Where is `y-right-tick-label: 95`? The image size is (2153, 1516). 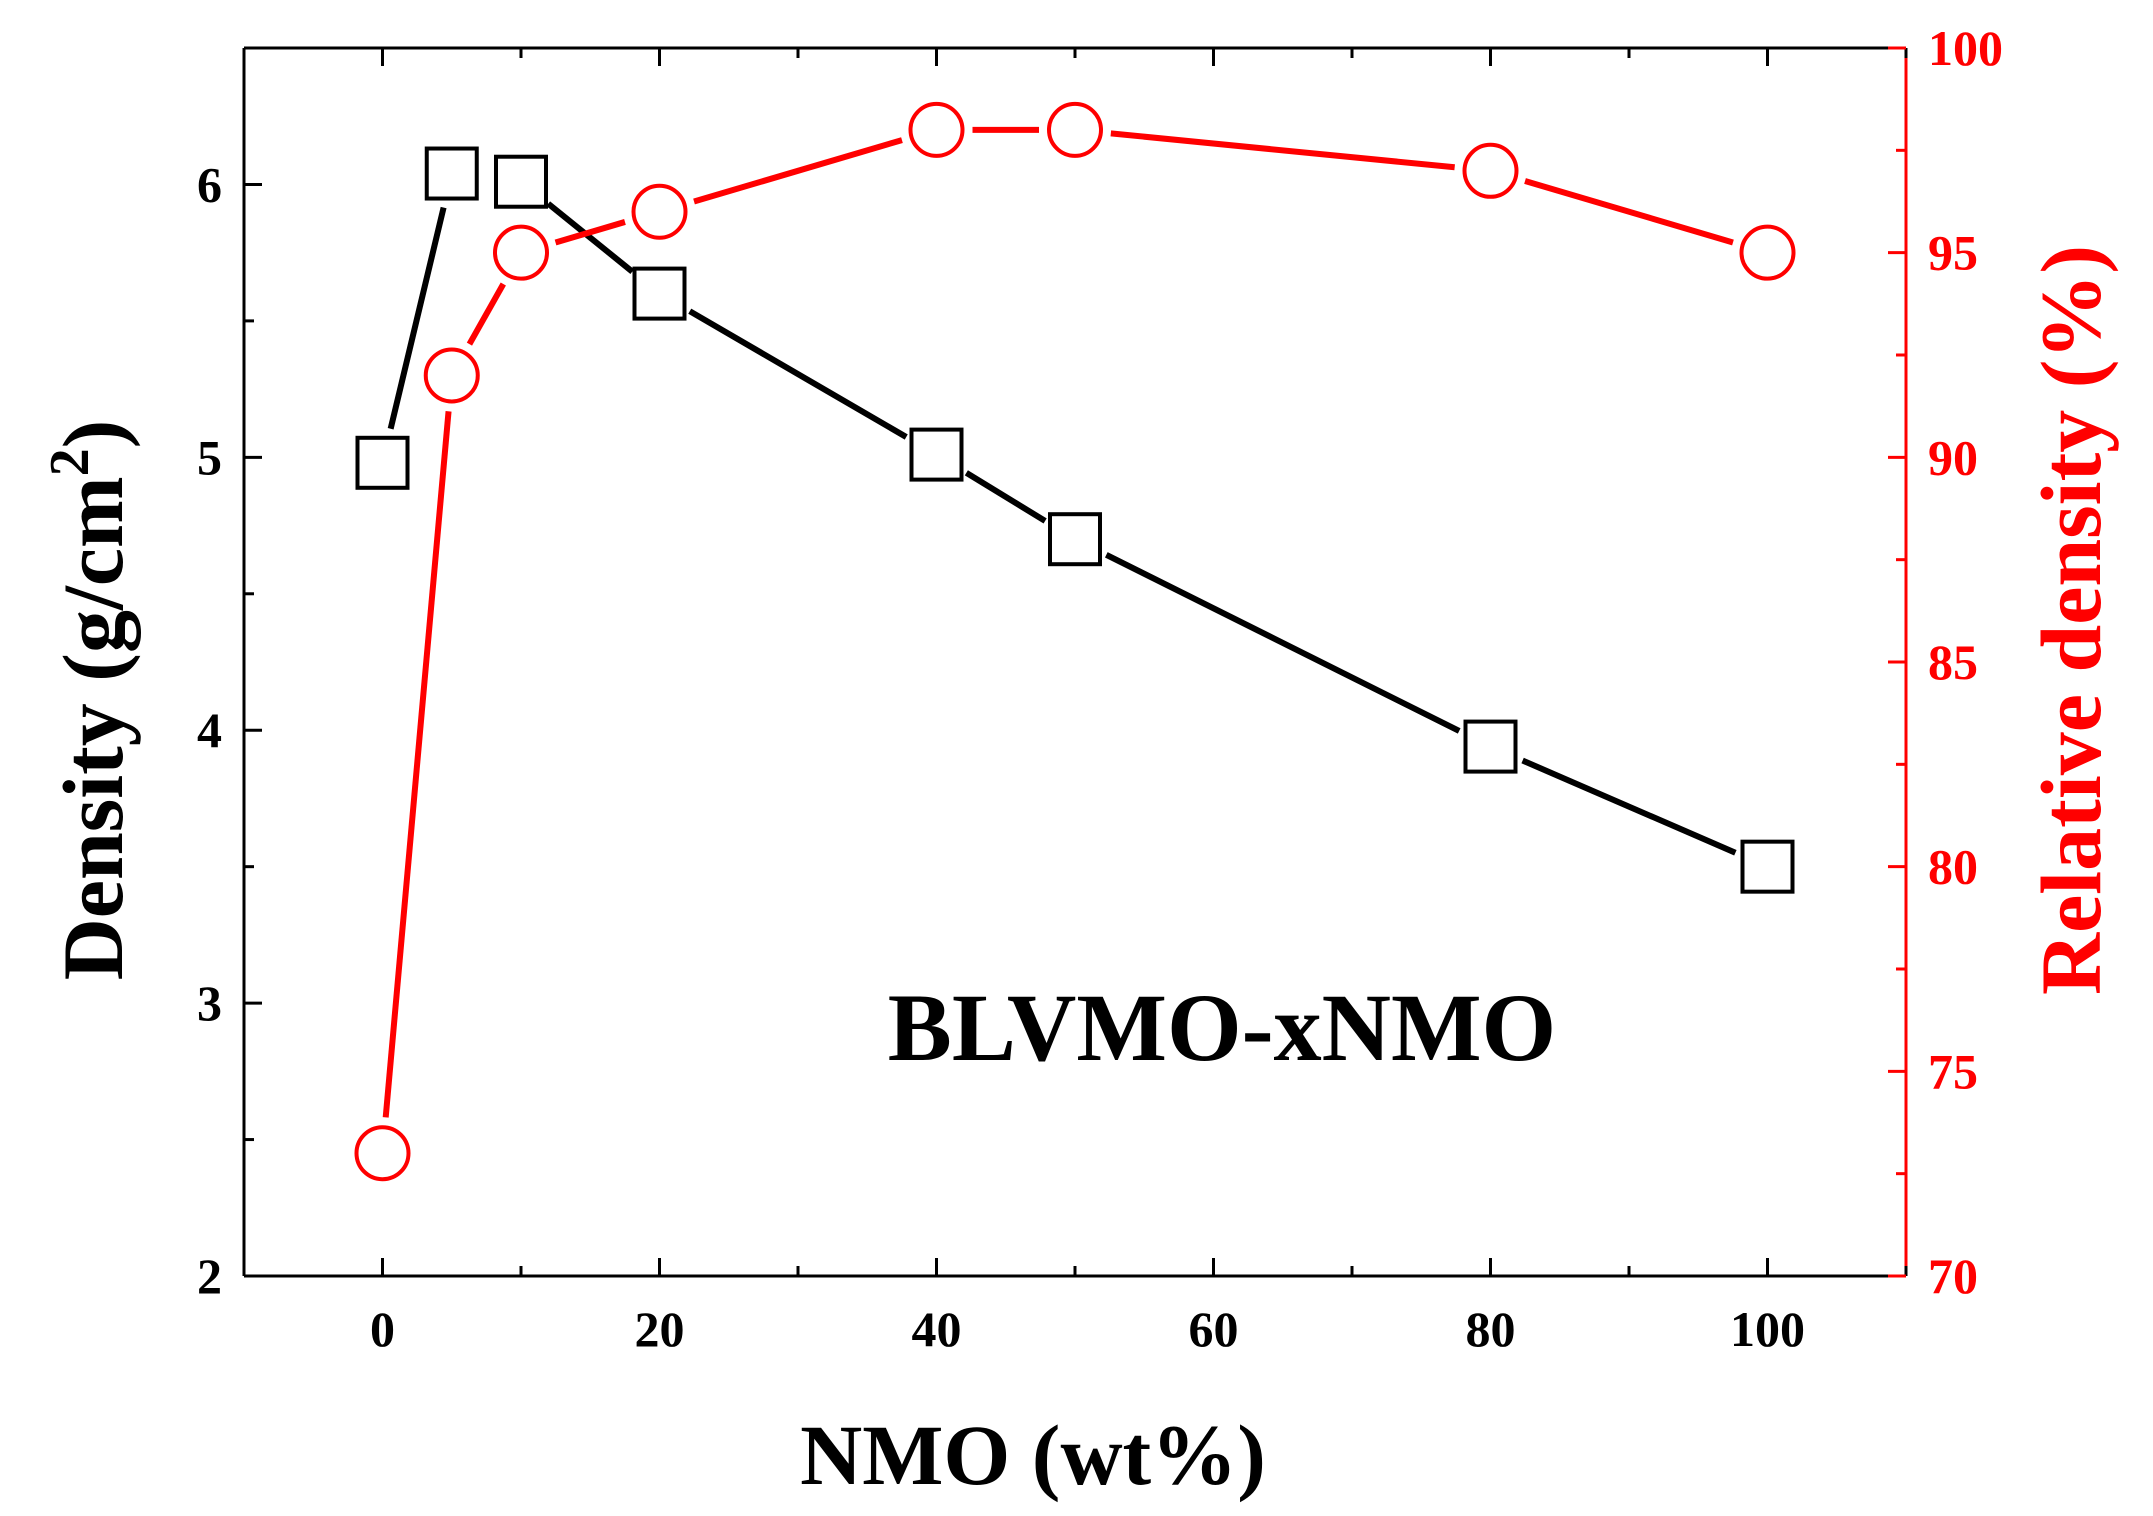
y-right-tick-label: 95 is located at coordinates (1953, 253).